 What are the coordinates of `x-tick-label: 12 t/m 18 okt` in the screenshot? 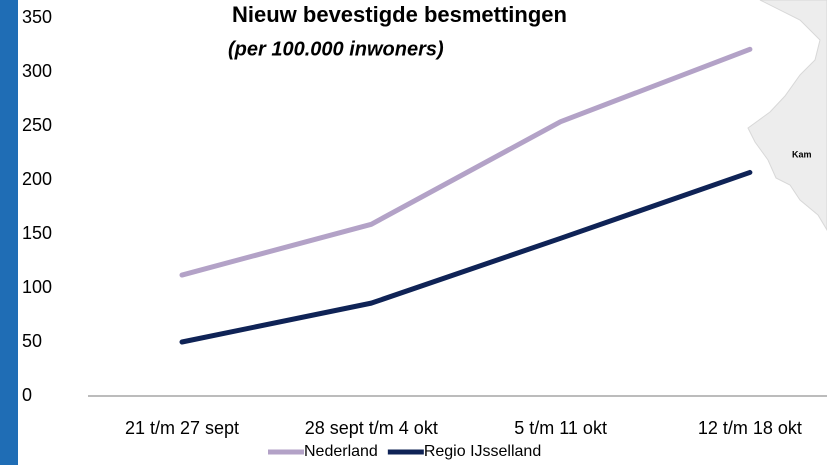 It's located at (750, 428).